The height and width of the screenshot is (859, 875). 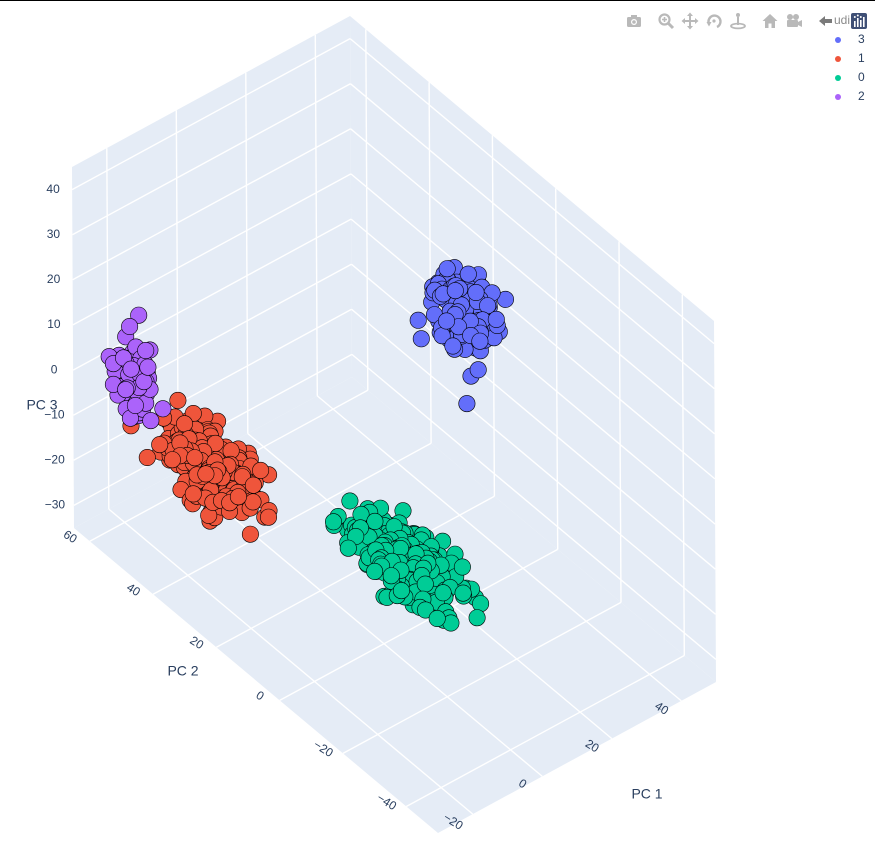 What do you see at coordinates (861, 96) in the screenshot?
I see `legend-label-2: 2` at bounding box center [861, 96].